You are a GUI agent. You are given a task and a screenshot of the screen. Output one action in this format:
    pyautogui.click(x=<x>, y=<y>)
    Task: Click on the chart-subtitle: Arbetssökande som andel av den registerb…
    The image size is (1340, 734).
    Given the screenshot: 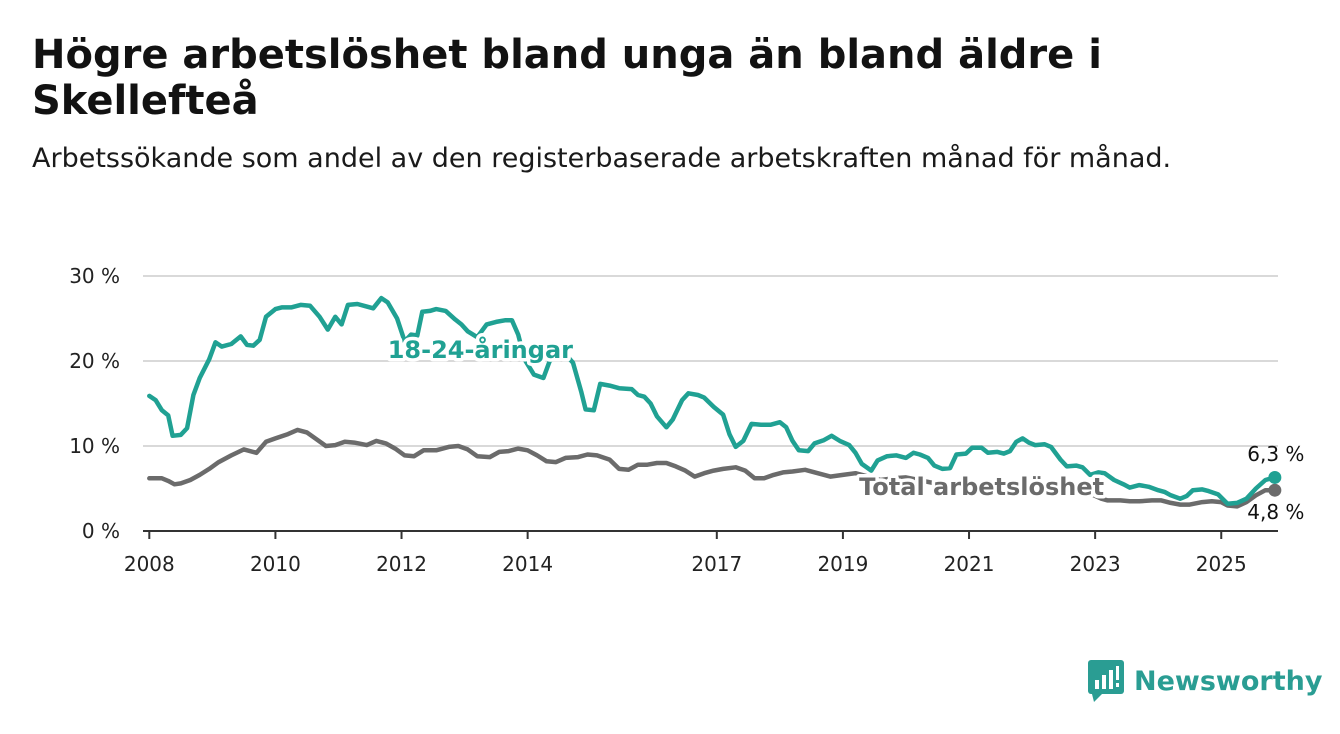 What is the action you would take?
    pyautogui.click(x=602, y=158)
    